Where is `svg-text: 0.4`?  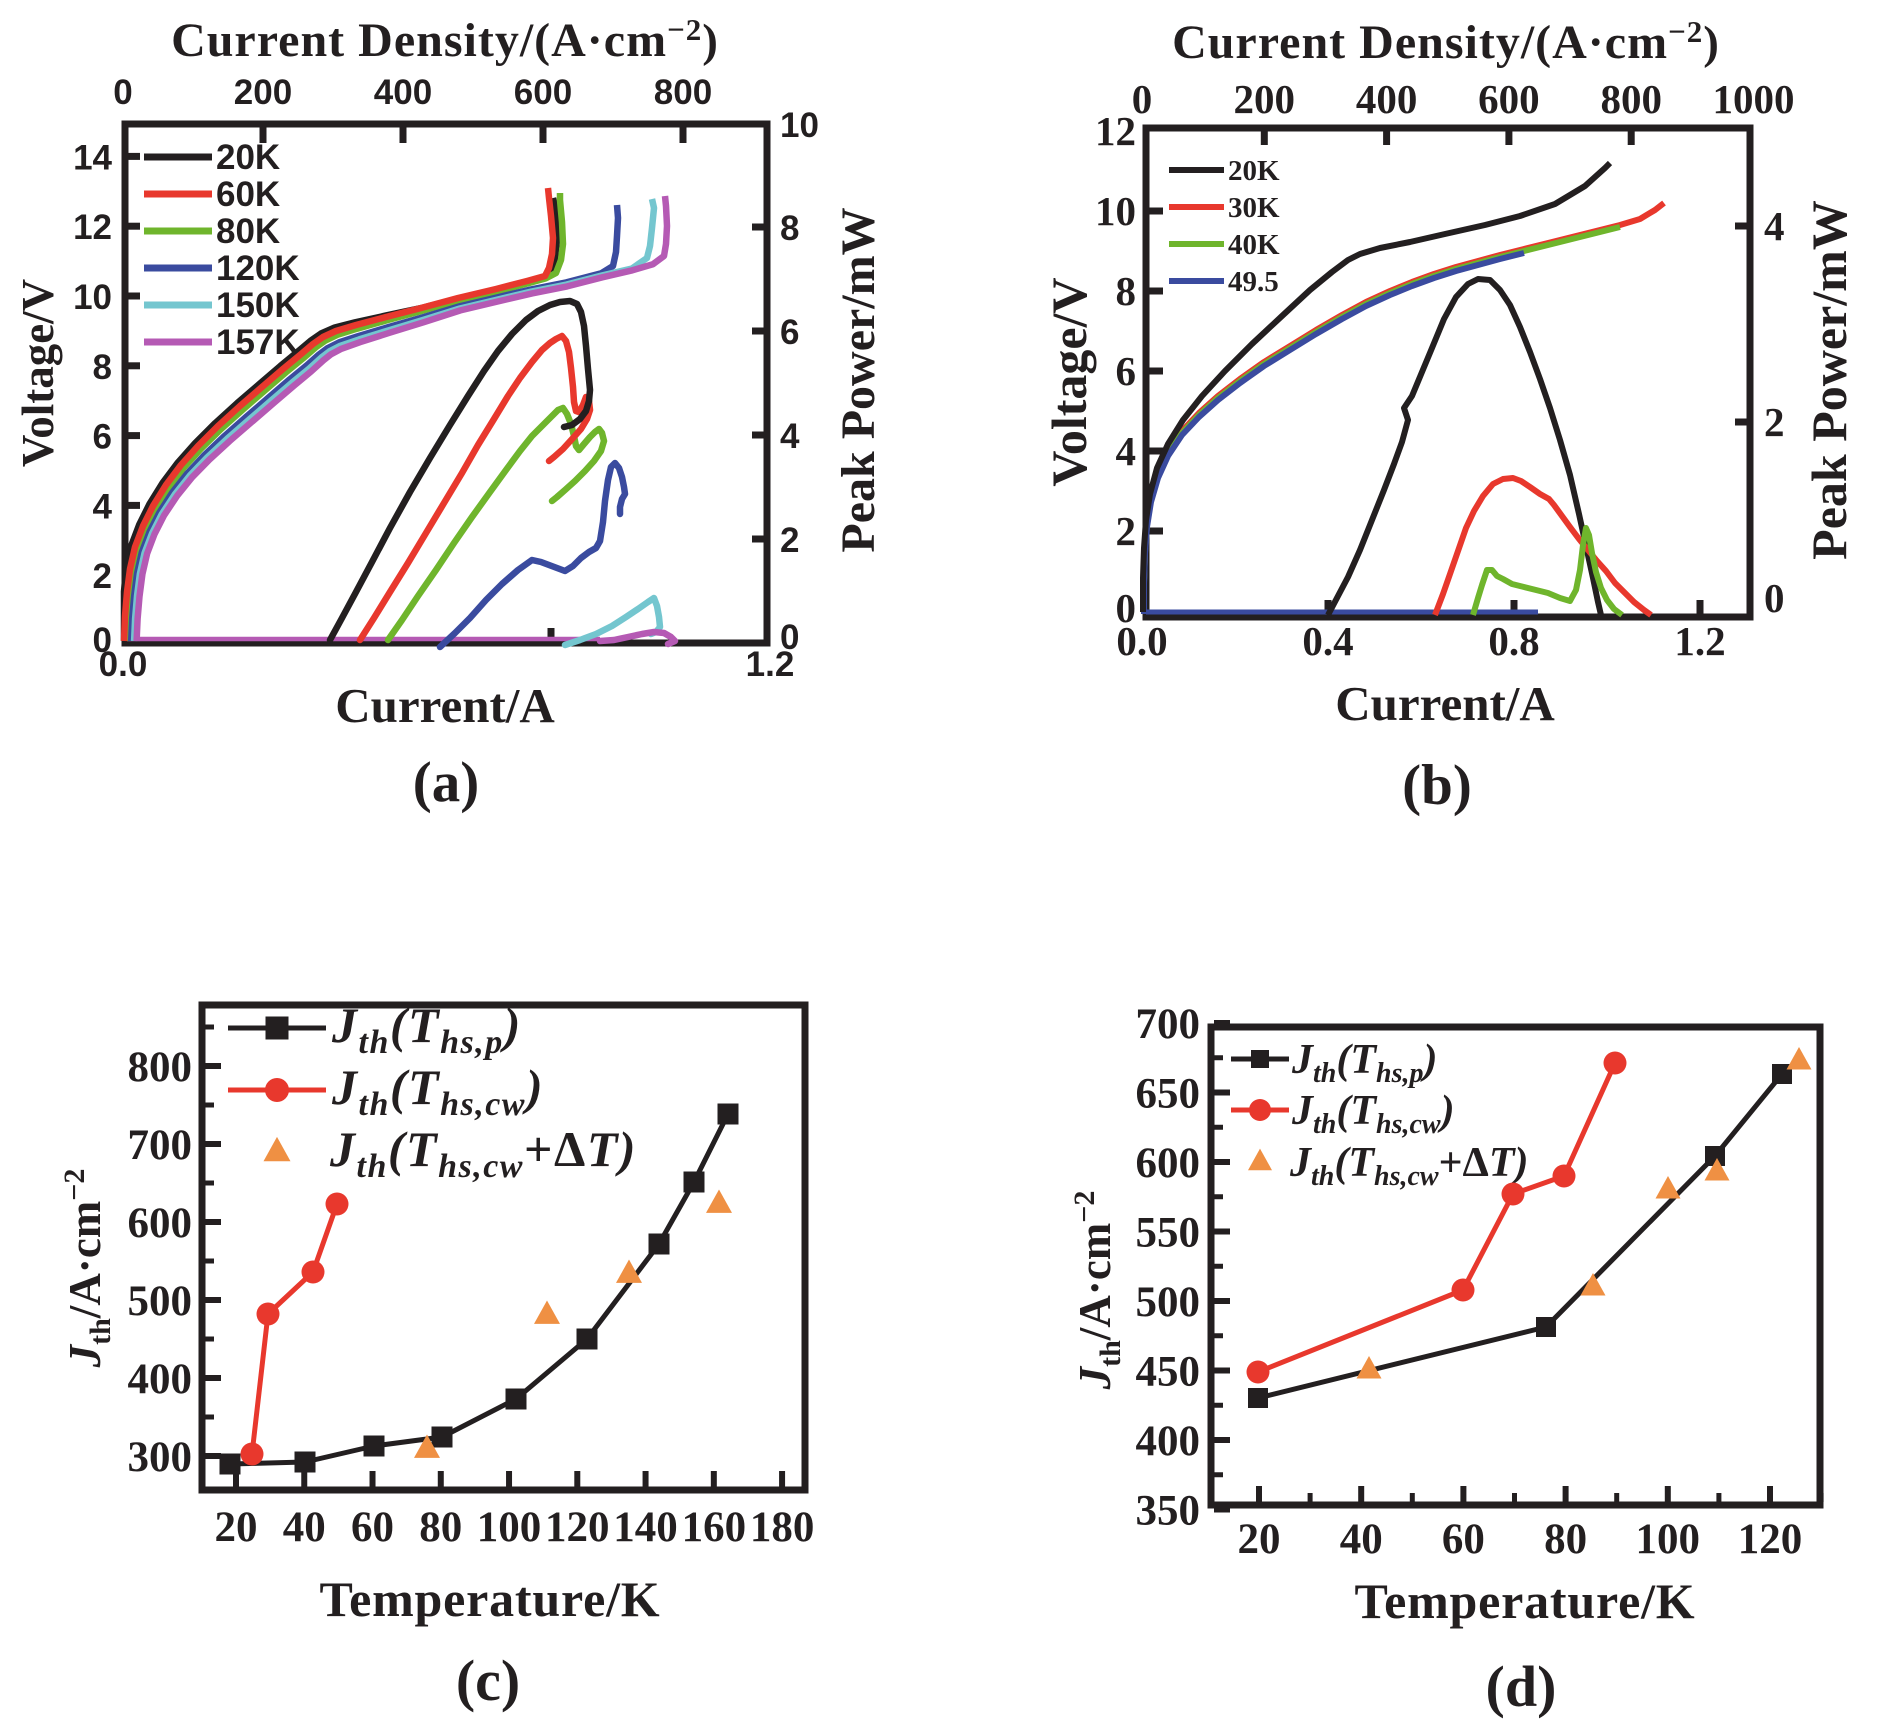
svg-text: 0.4 is located at coordinates (1327, 641).